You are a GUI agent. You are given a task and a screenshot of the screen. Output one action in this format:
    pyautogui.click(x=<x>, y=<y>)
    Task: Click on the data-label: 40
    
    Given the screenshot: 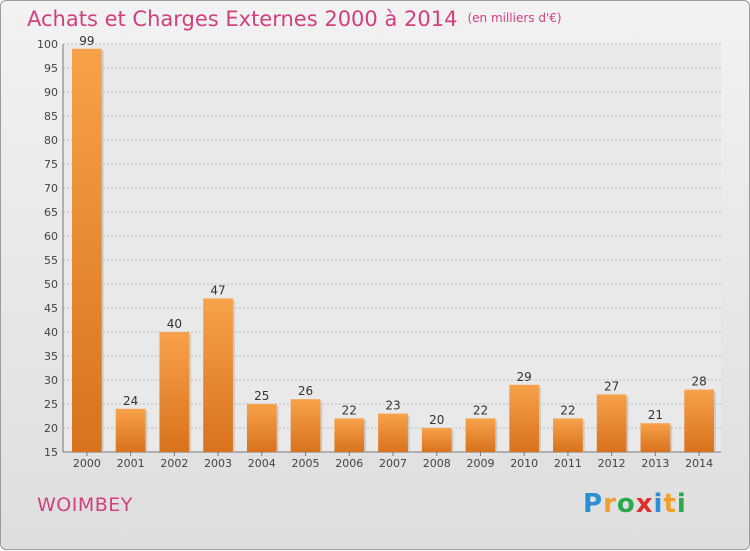 What is the action you would take?
    pyautogui.click(x=174, y=324)
    